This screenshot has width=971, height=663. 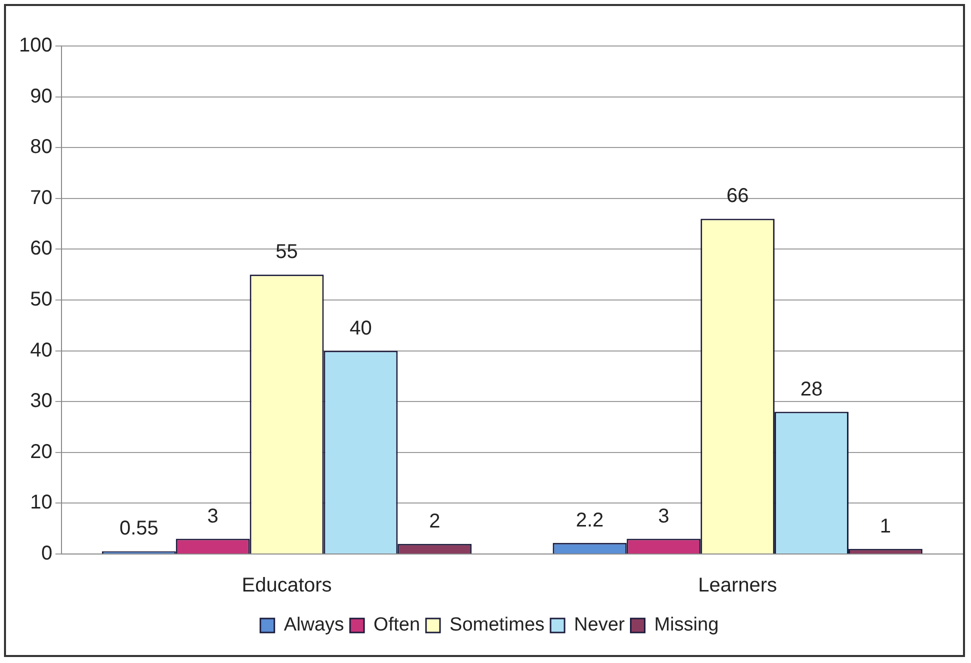 What do you see at coordinates (361, 328) in the screenshot?
I see `data-label: 40` at bounding box center [361, 328].